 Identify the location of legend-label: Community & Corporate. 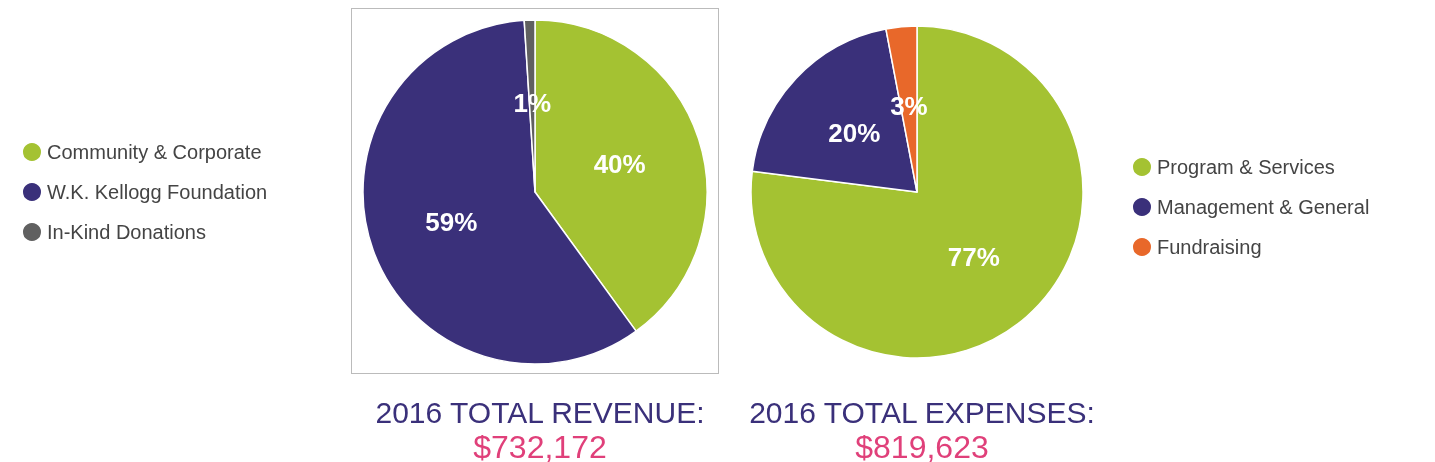
(154, 152).